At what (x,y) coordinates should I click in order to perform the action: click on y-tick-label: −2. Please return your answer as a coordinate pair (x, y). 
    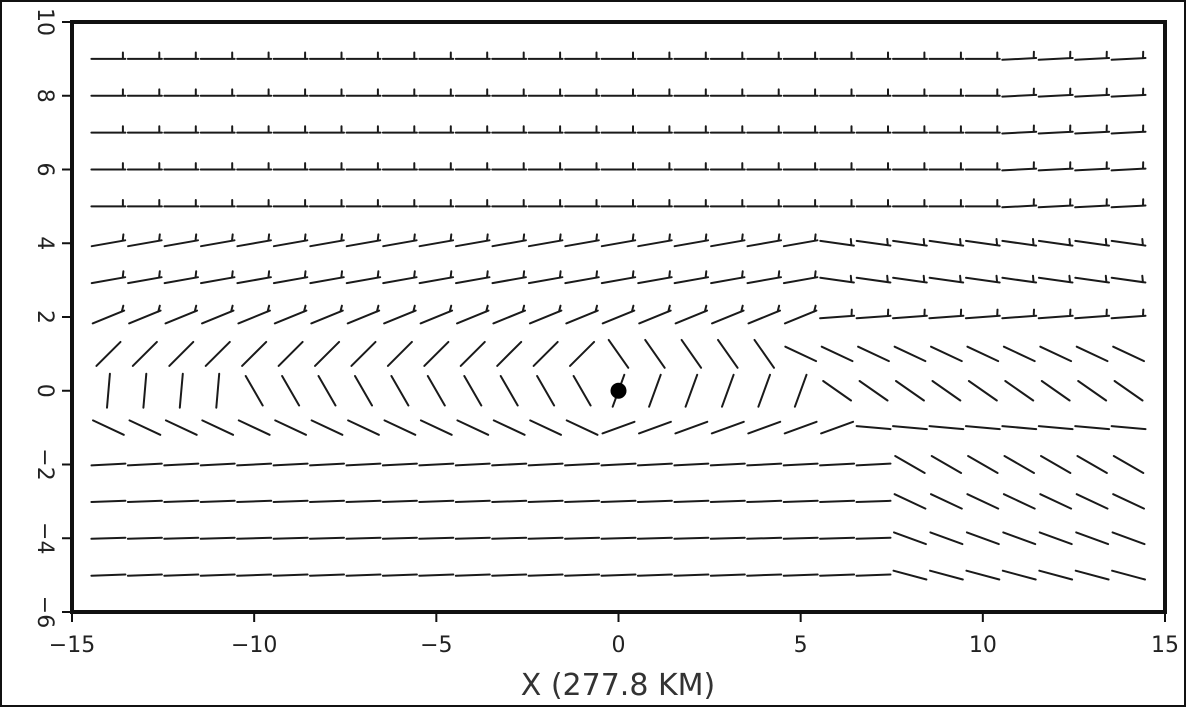
    Looking at the image, I should click on (44, 464).